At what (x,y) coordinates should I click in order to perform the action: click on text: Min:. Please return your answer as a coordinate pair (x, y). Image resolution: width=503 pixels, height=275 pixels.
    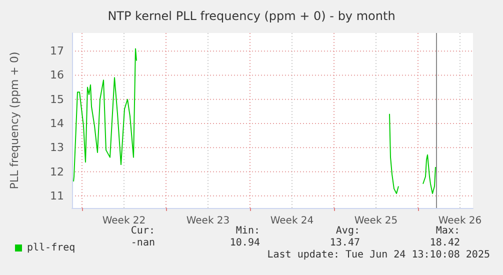
    Looking at the image, I should click on (248, 231).